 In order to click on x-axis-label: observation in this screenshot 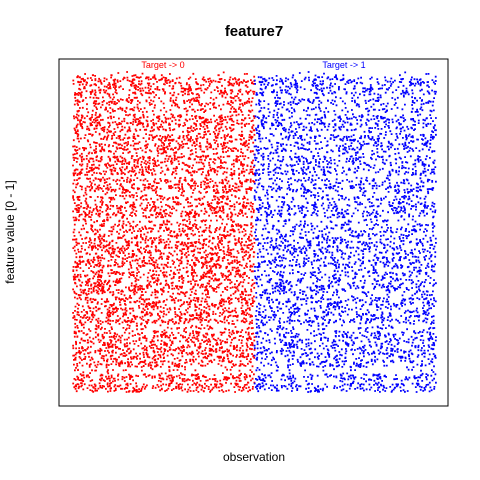, I will do `click(254, 457)`.